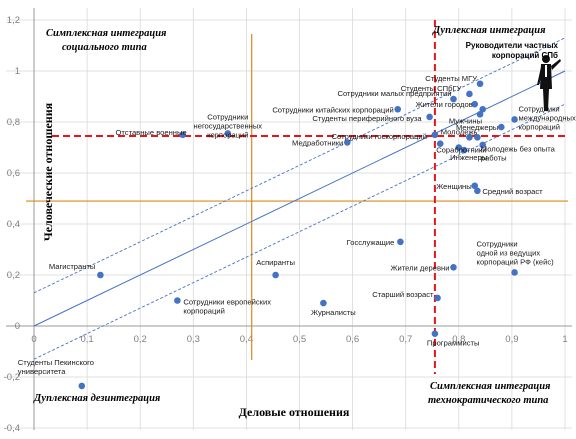 Image resolution: width=576 pixels, height=439 pixels. Describe the element at coordinates (403, 294) in the screenshot. I see `data-point-label: Старший возраст` at that location.